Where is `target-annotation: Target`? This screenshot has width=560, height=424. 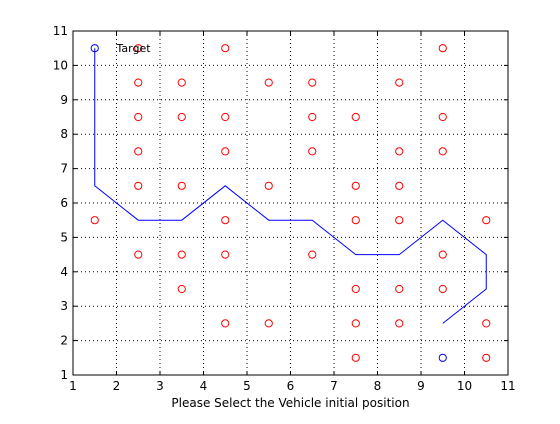 target-annotation: Target is located at coordinates (134, 48).